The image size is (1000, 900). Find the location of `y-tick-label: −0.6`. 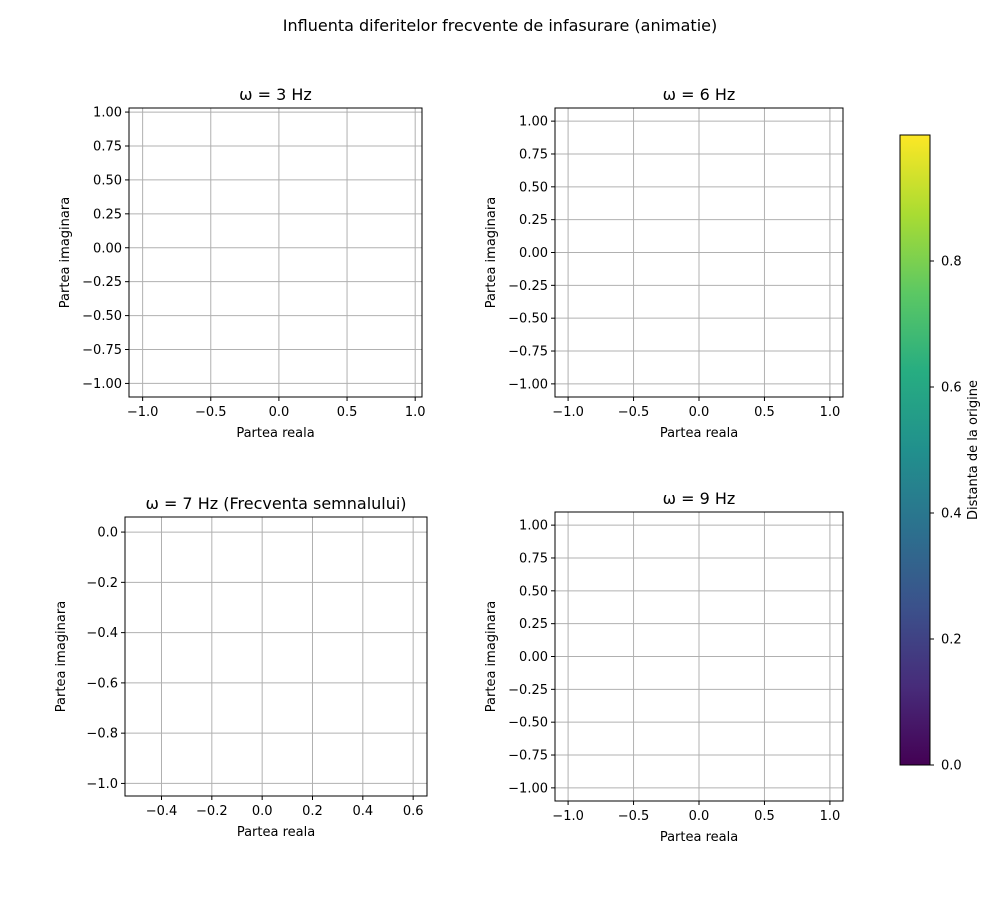

y-tick-label: −0.6 is located at coordinates (102, 683).